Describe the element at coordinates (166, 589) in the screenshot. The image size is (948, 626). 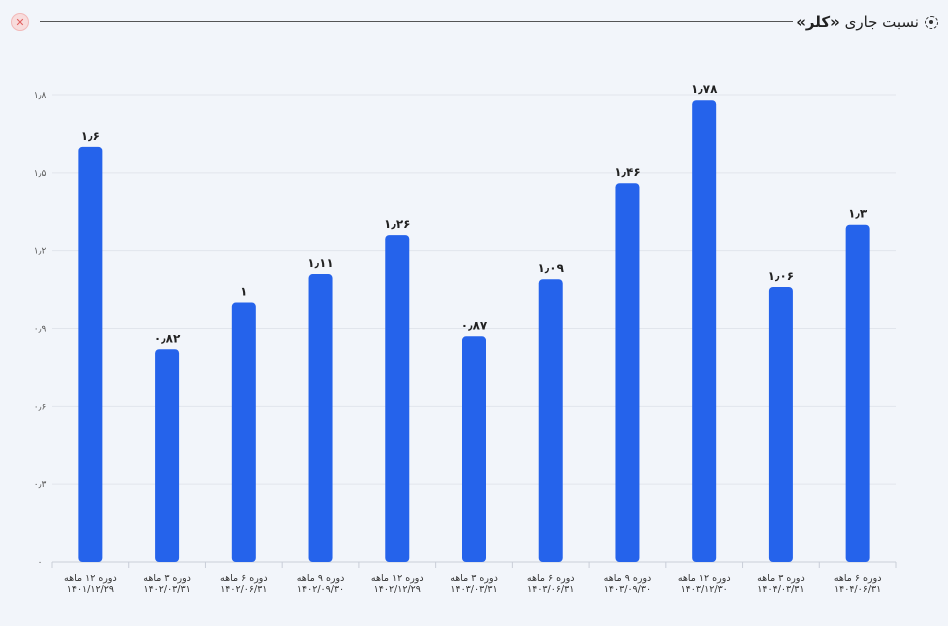
I see `x-tick-label-date: ۱۴۰۲/۰۳/۳۱` at that location.